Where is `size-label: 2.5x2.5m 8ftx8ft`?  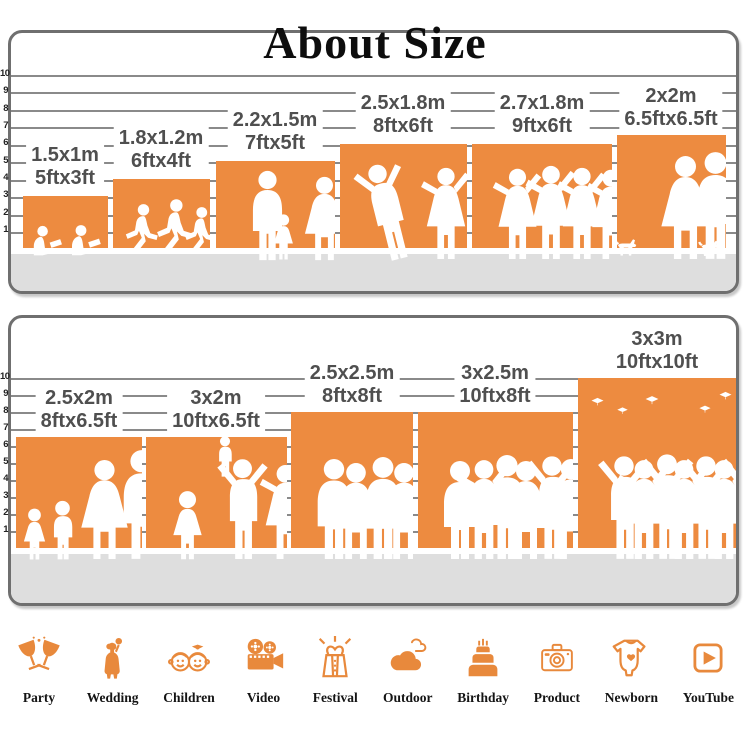 size-label: 2.5x2.5m 8ftx8ft is located at coordinates (352, 385).